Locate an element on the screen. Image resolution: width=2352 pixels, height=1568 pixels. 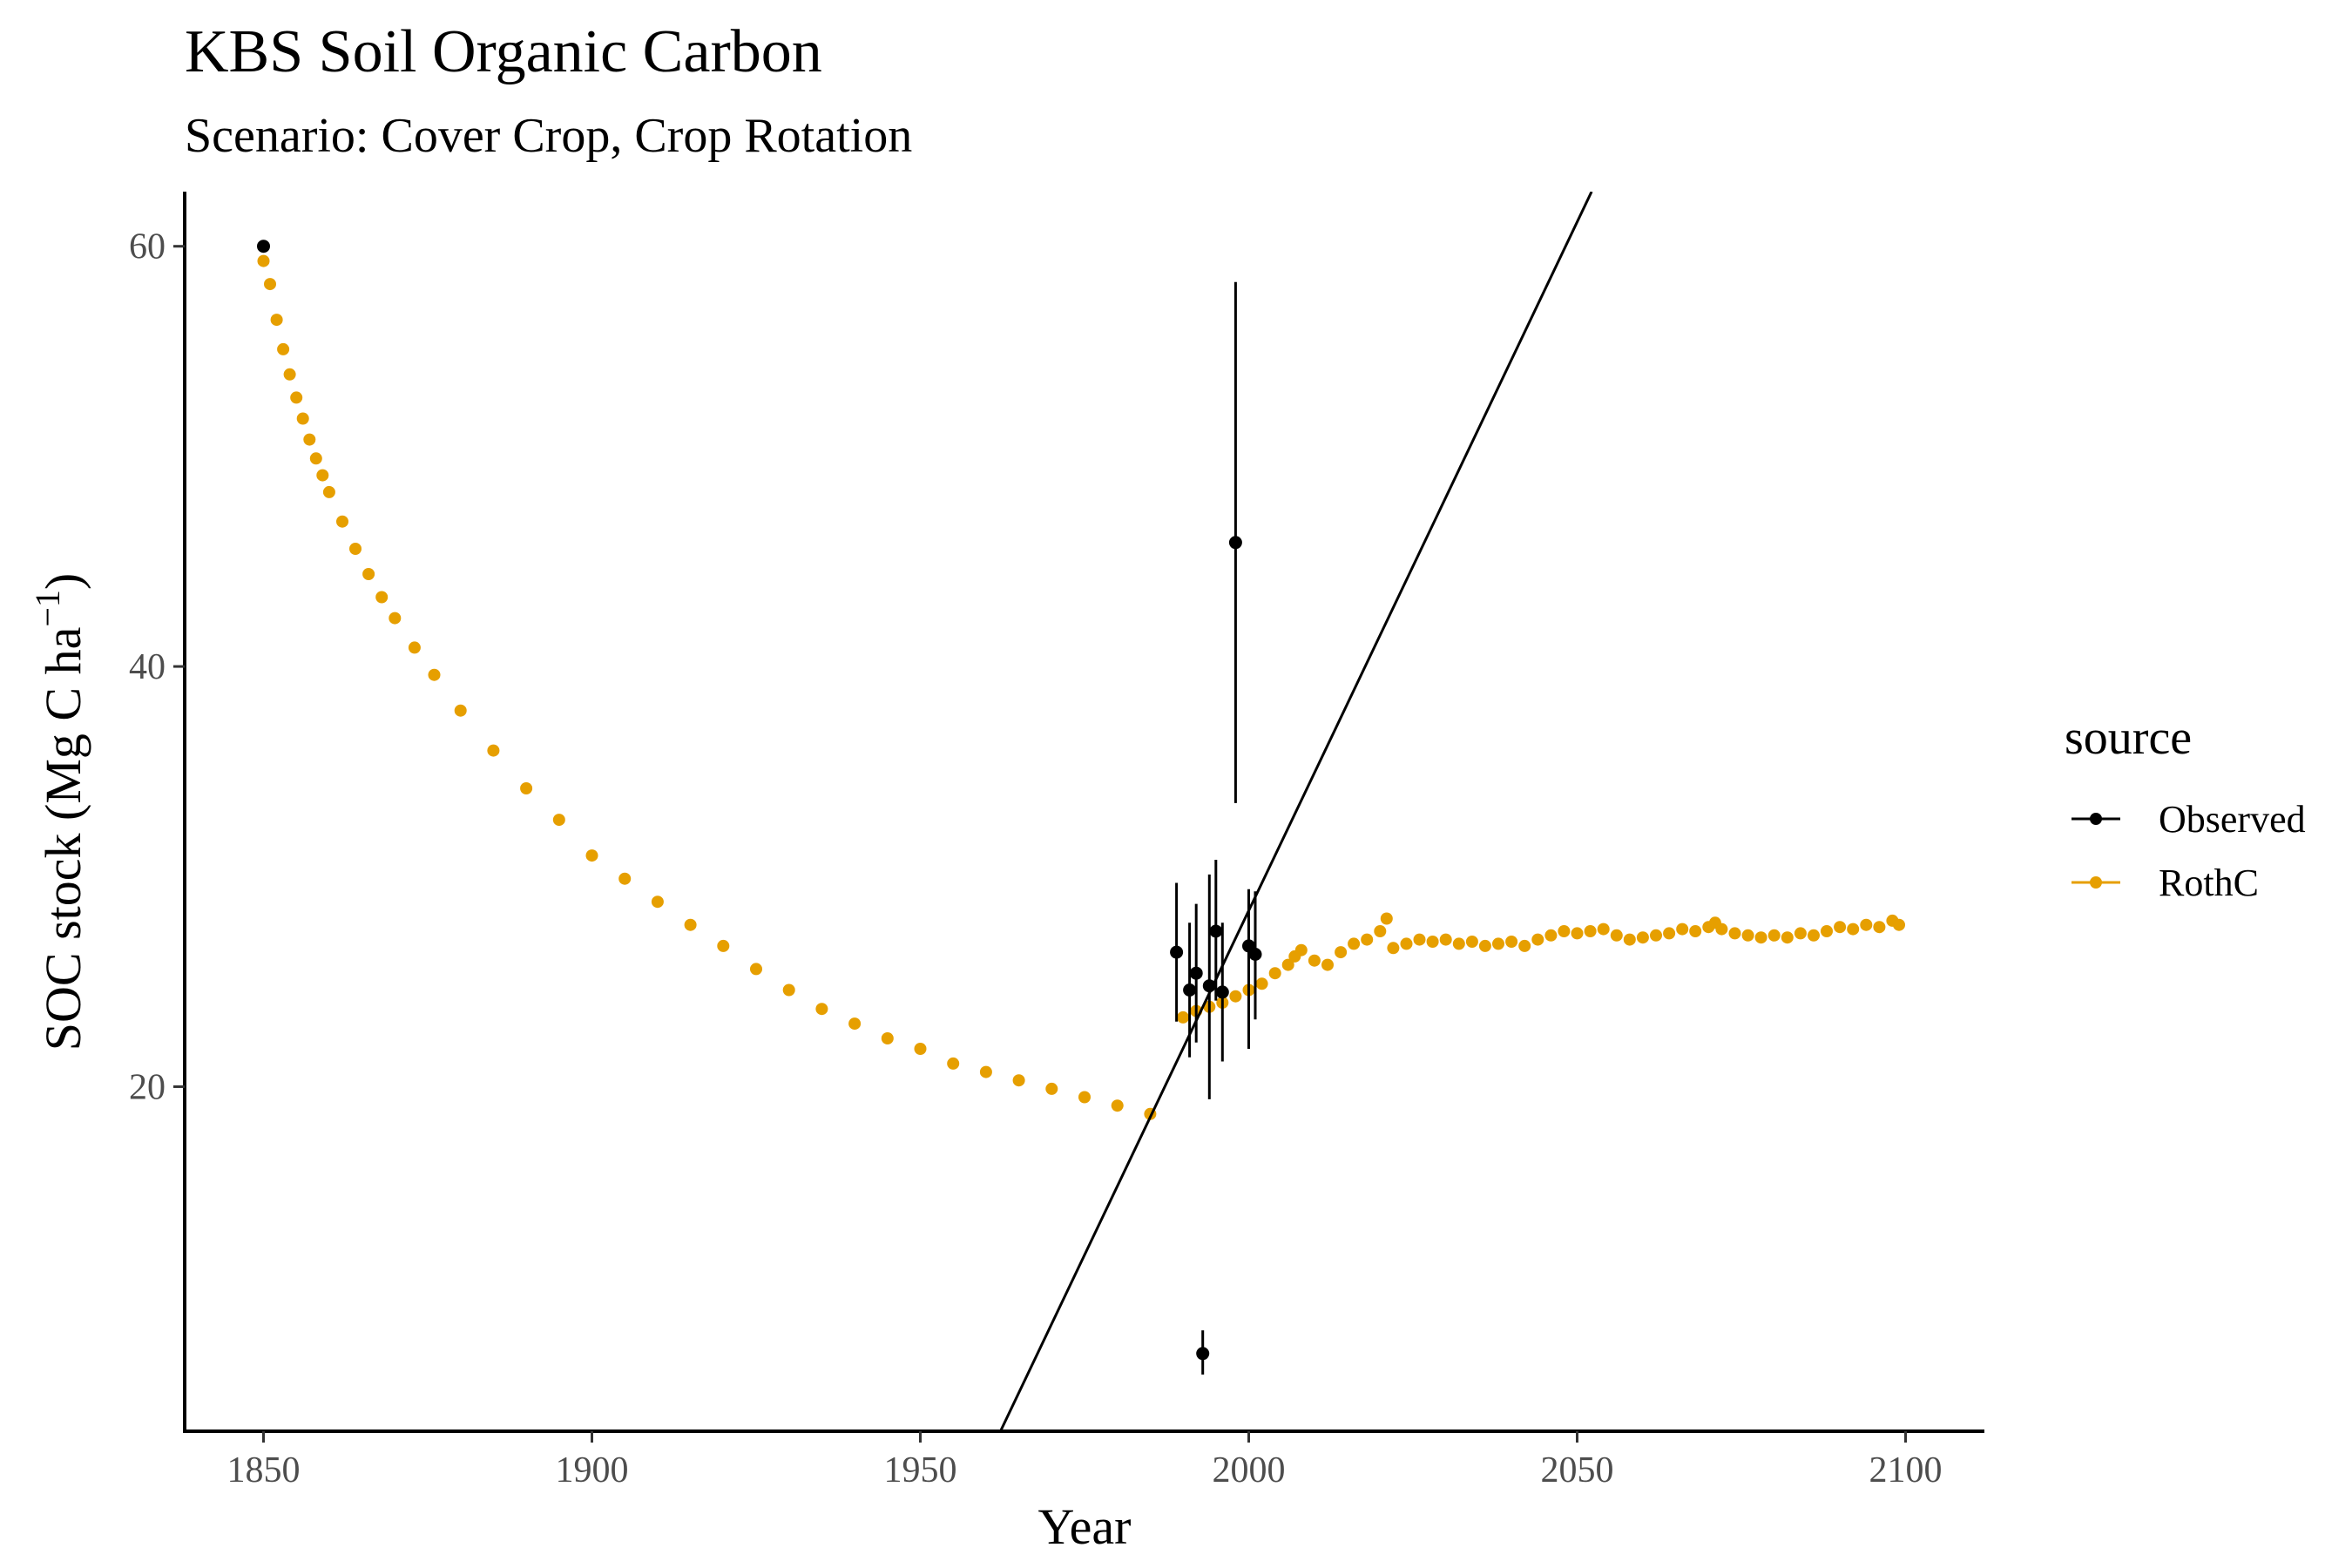
y-axis-title: SOC stock (Mg C ha−1) is located at coordinates (59, 812).